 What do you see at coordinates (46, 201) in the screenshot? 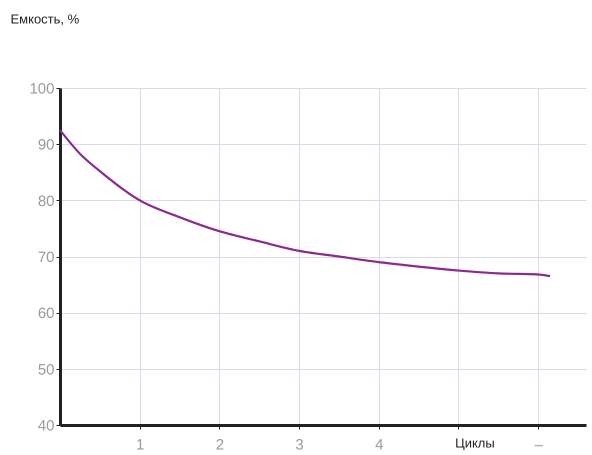
I see `y-tick-label: 80` at bounding box center [46, 201].